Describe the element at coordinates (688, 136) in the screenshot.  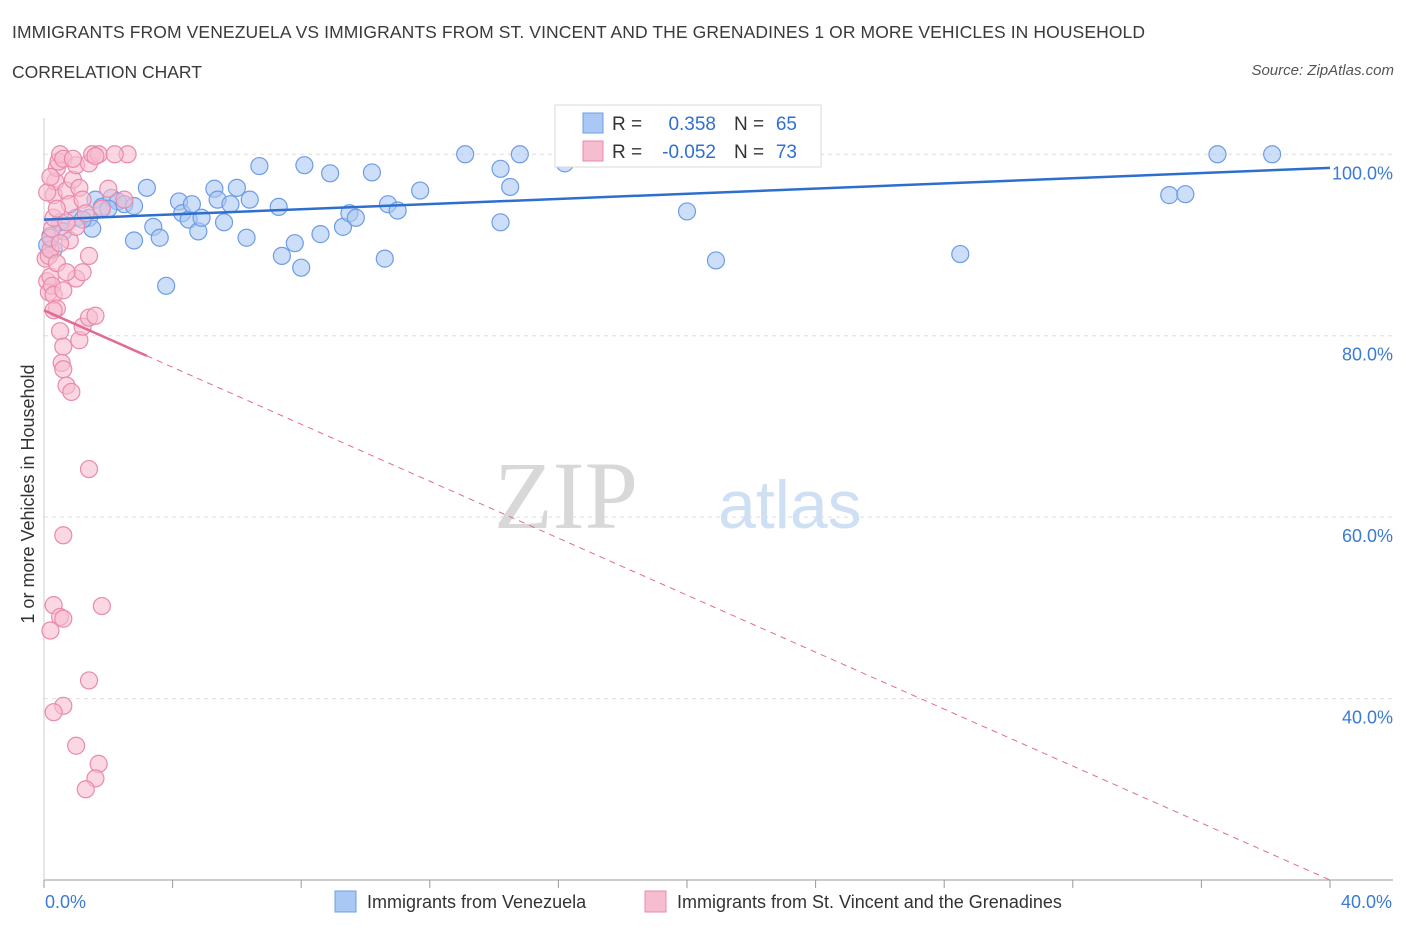
I see `stats-box: R = 0.358 N = 65 R = -0.052 N = 73` at that location.